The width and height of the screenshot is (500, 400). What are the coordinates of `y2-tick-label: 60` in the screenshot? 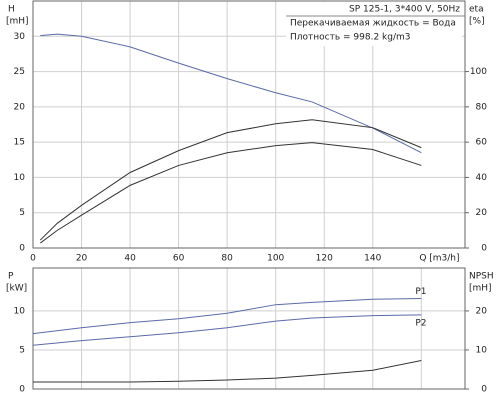 It's located at (482, 143).